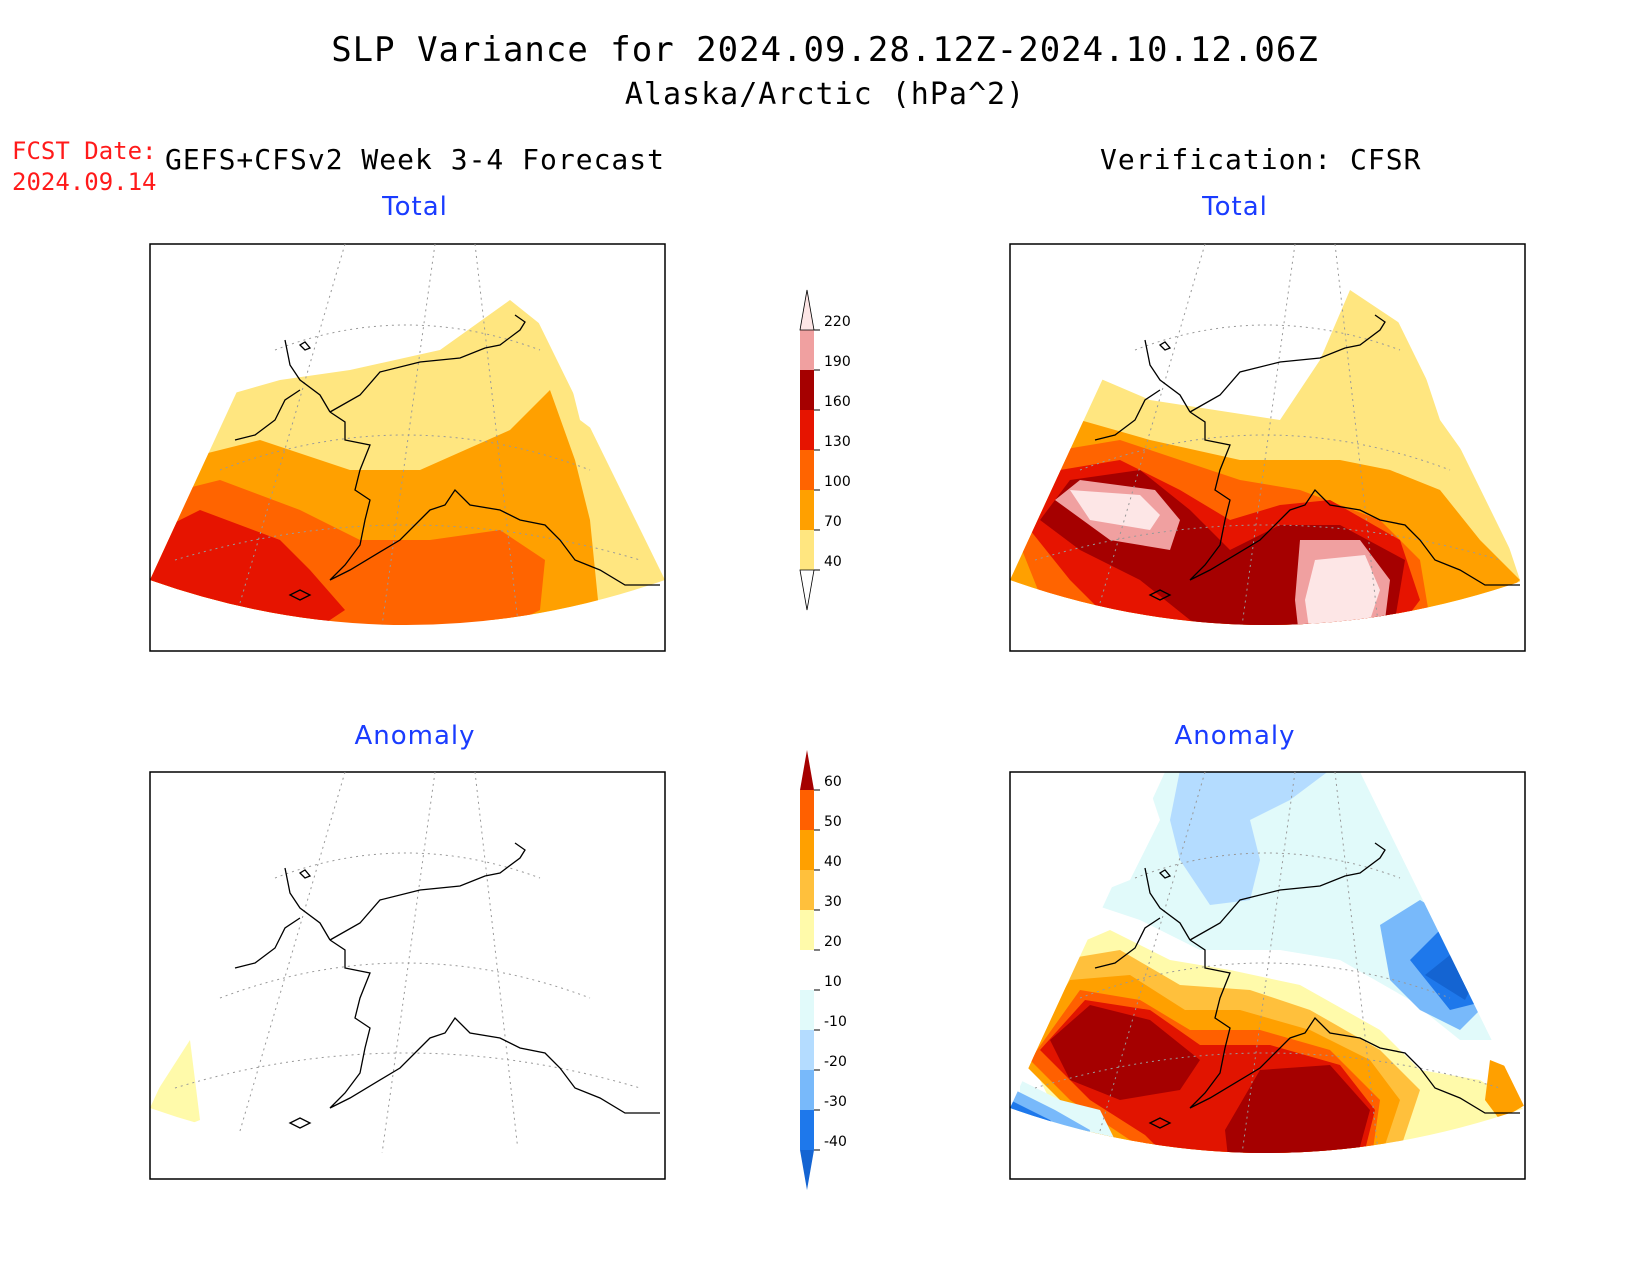  What do you see at coordinates (1261, 159) in the screenshot?
I see `verification-heading: Verification: CFSR` at bounding box center [1261, 159].